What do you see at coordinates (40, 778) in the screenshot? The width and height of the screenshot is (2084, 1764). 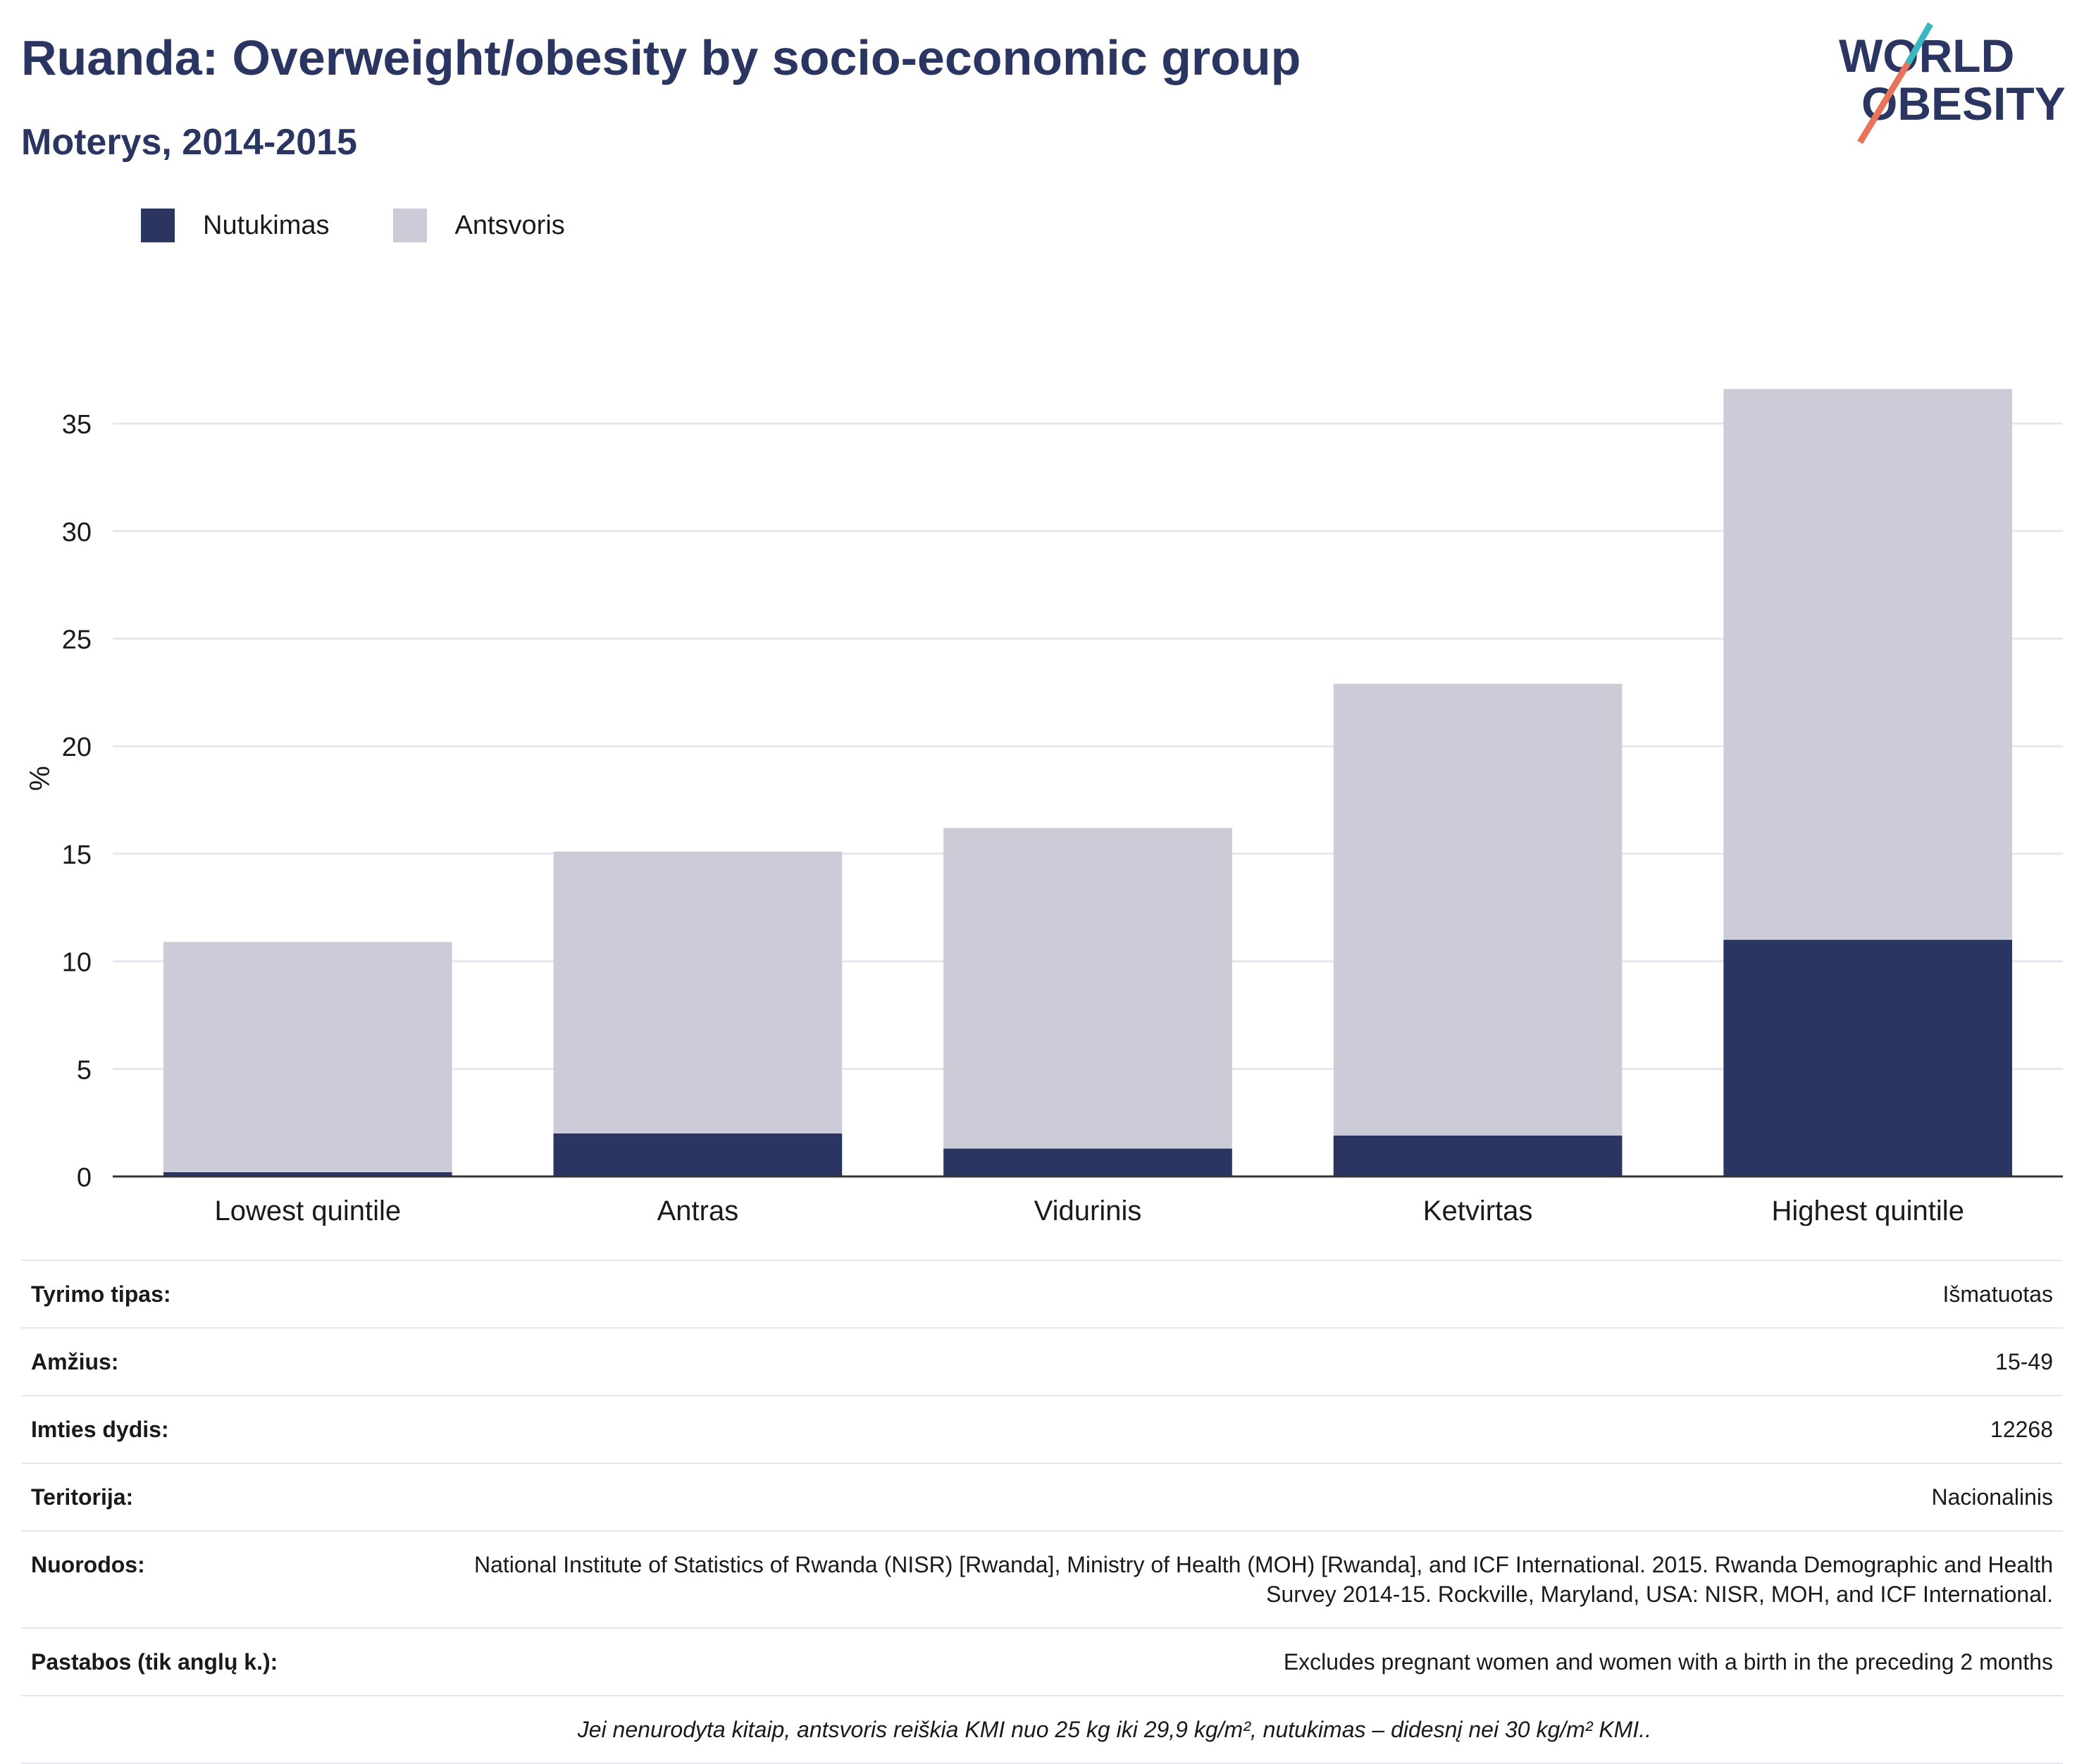 I see `y-axis-label: %` at bounding box center [40, 778].